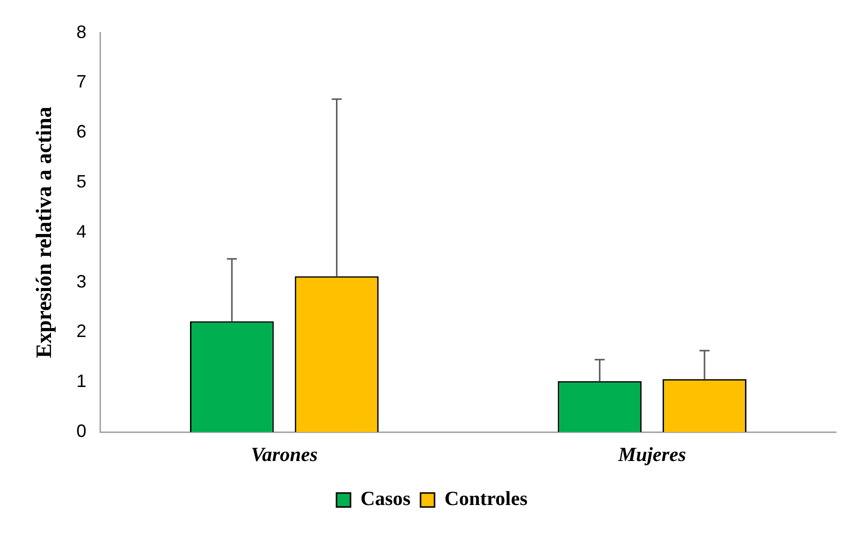  I want to click on legend-label: Casos, so click(385, 499).